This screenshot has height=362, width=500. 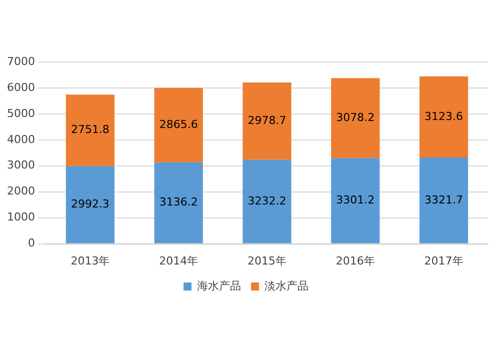 I want to click on y-tick-label: 6000, so click(x=20, y=87).